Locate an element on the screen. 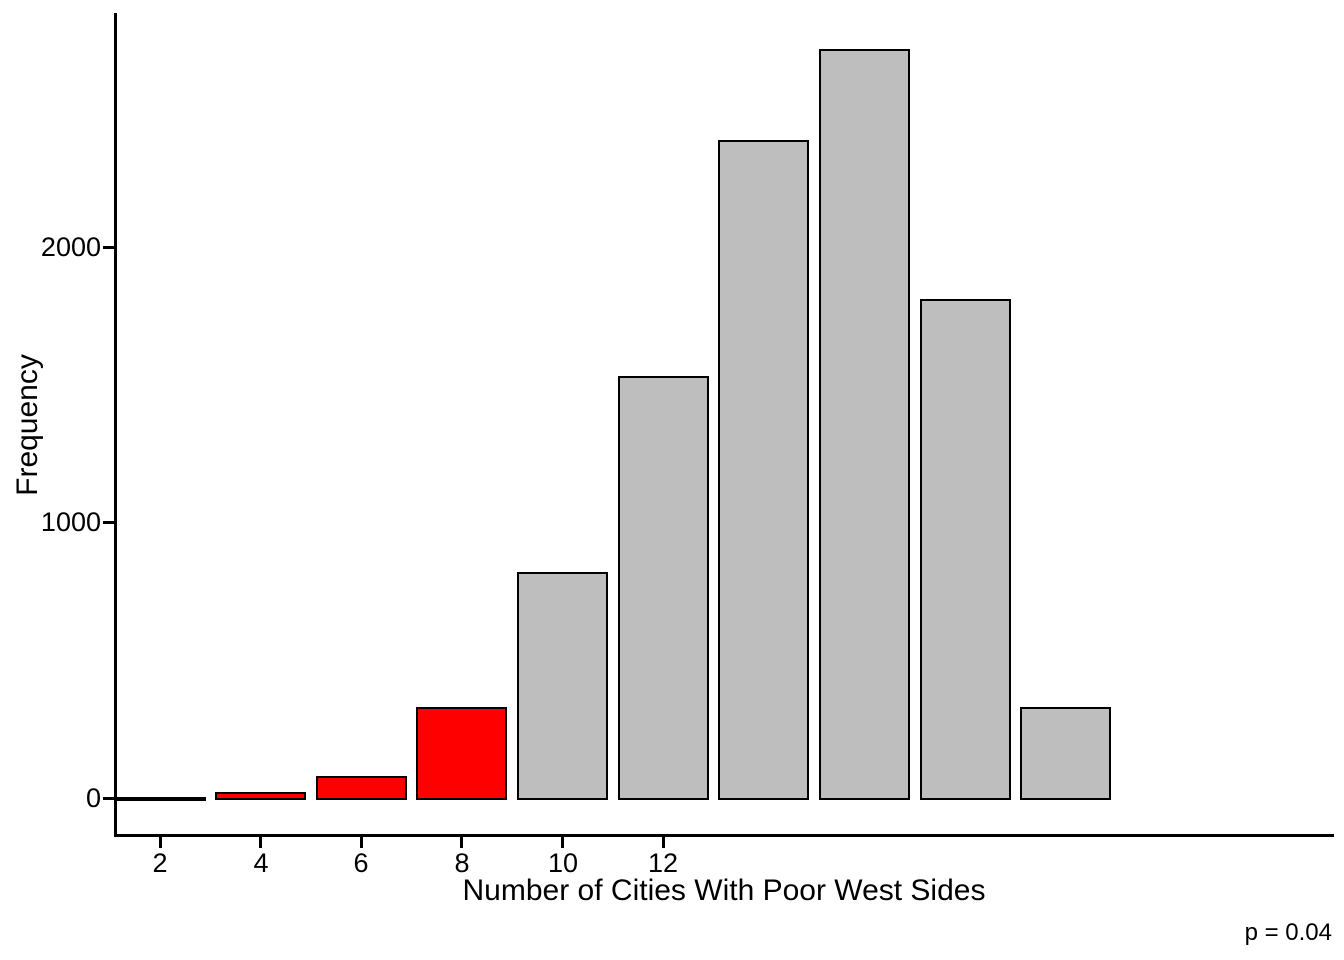 This screenshot has width=1344, height=960. x-tick-label-6: 6 is located at coordinates (361, 863).